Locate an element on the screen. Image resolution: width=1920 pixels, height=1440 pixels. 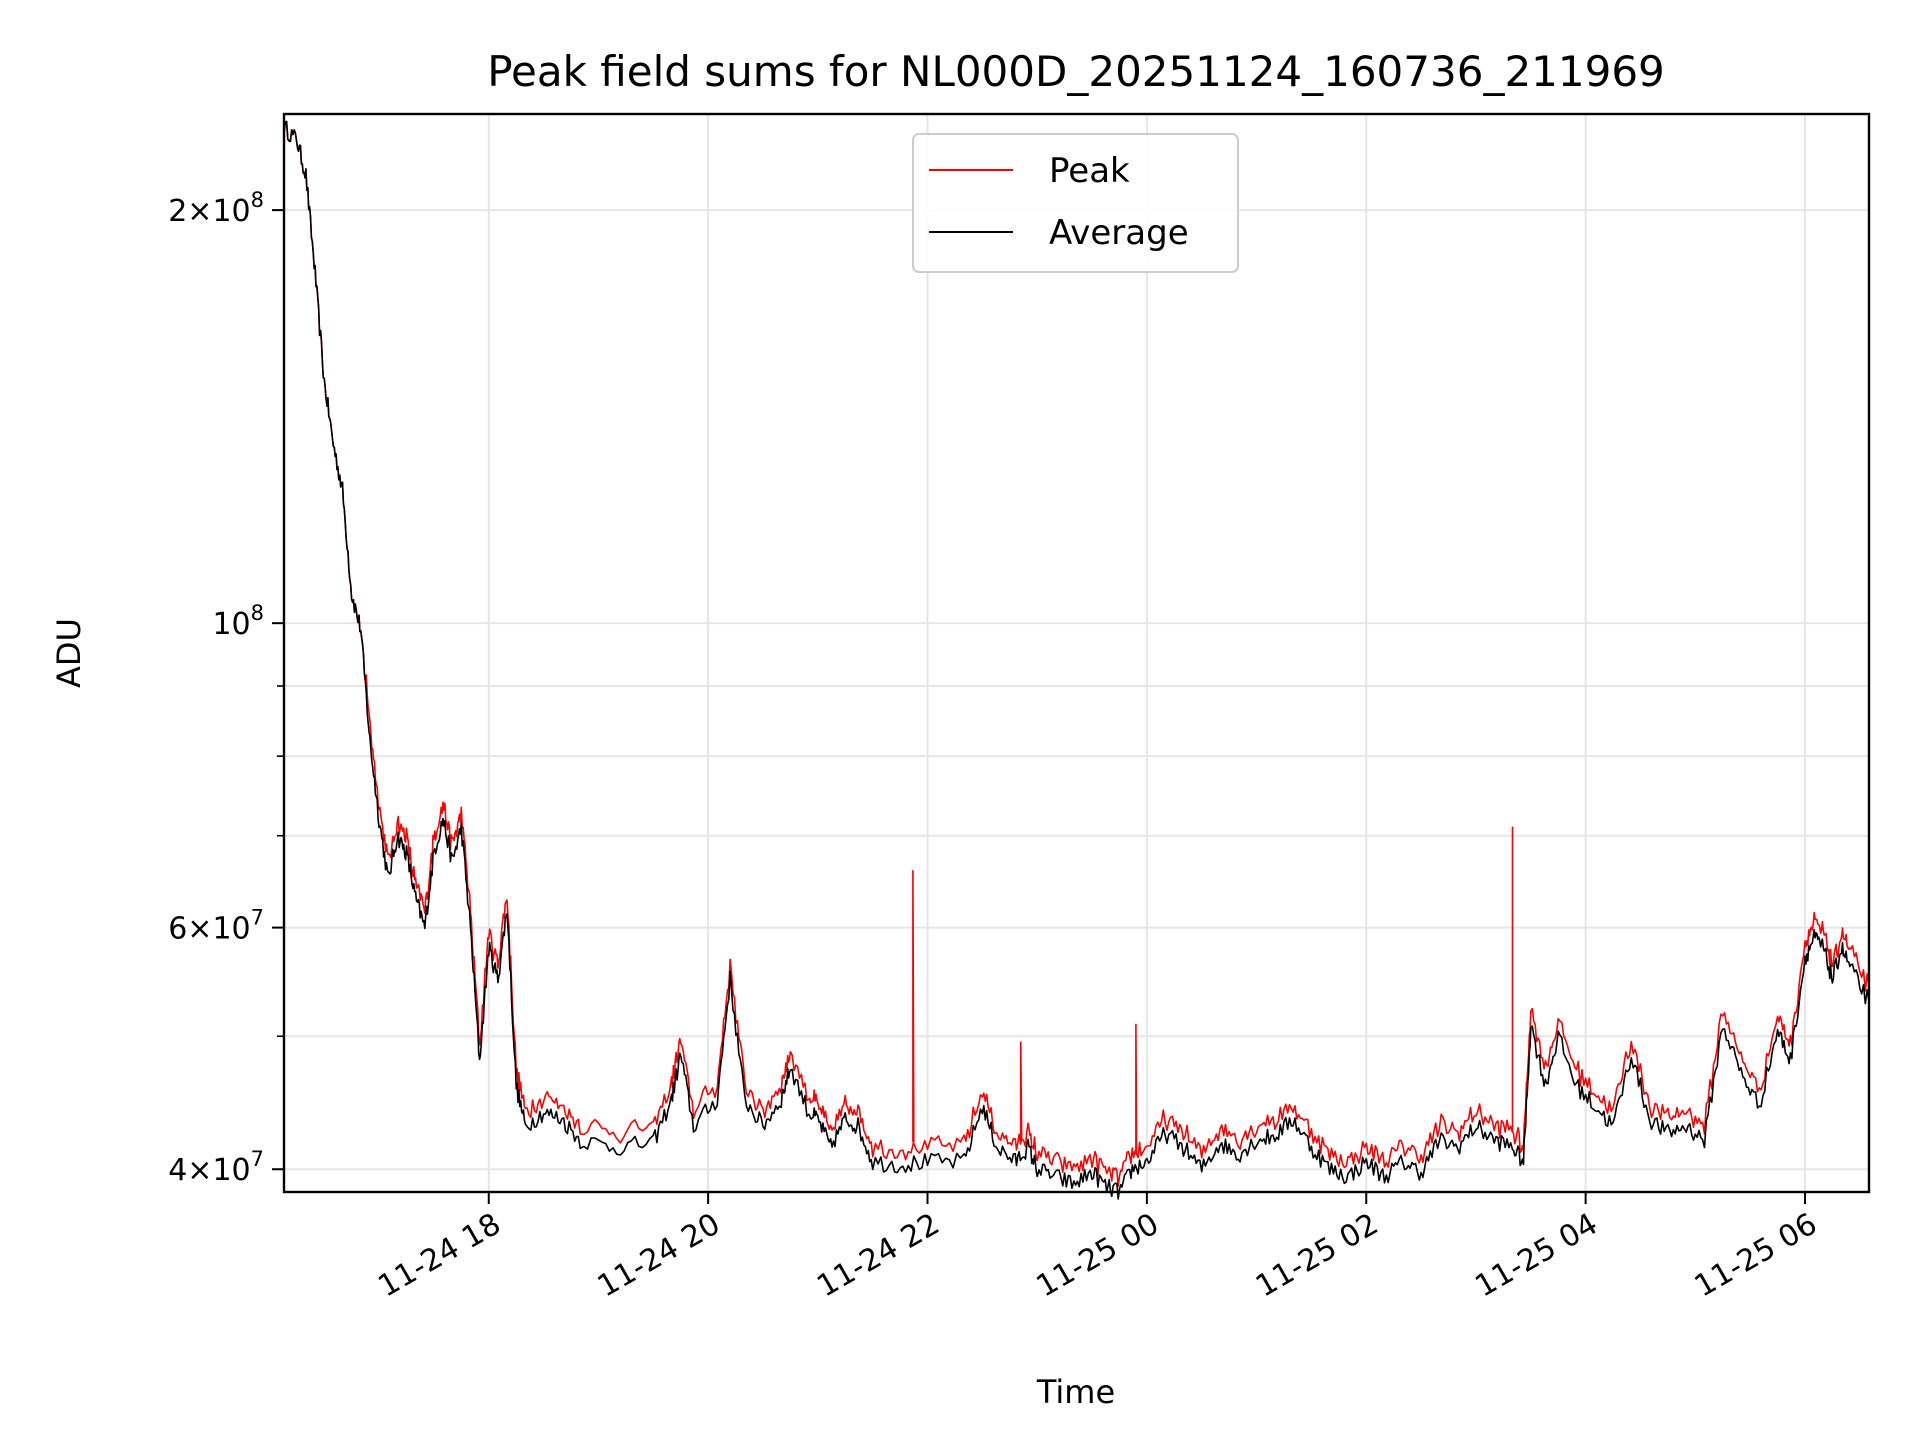
y-tick-exponent-2: 8 is located at coordinates (257, 613).